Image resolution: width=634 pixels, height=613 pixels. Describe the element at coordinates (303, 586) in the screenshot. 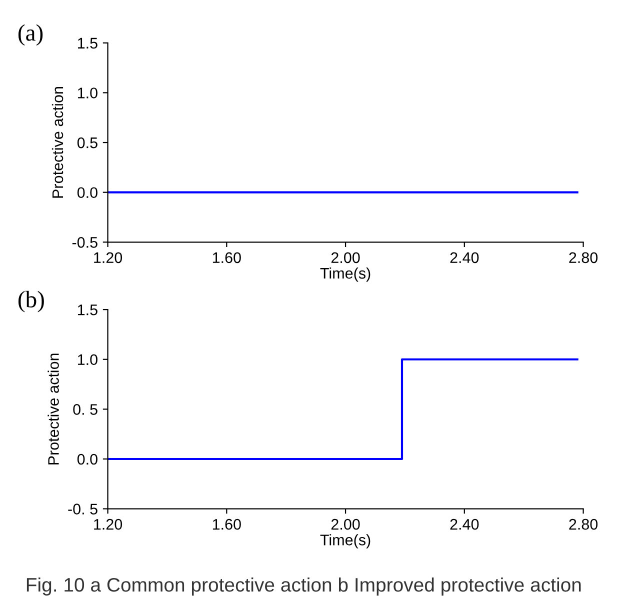

I see `caption: Fig. 10 a Common protective action b Improved protective action` at that location.